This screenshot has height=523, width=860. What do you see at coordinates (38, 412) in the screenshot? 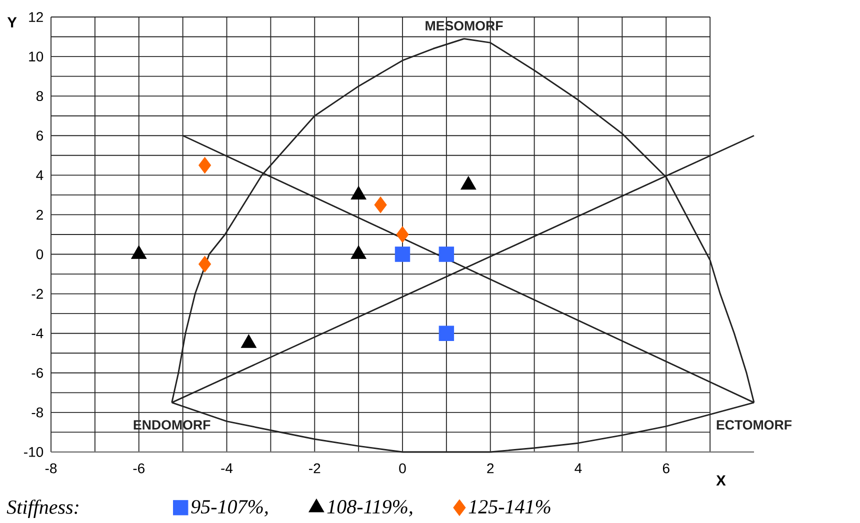
I see `y-tick-label: -8` at bounding box center [38, 412].